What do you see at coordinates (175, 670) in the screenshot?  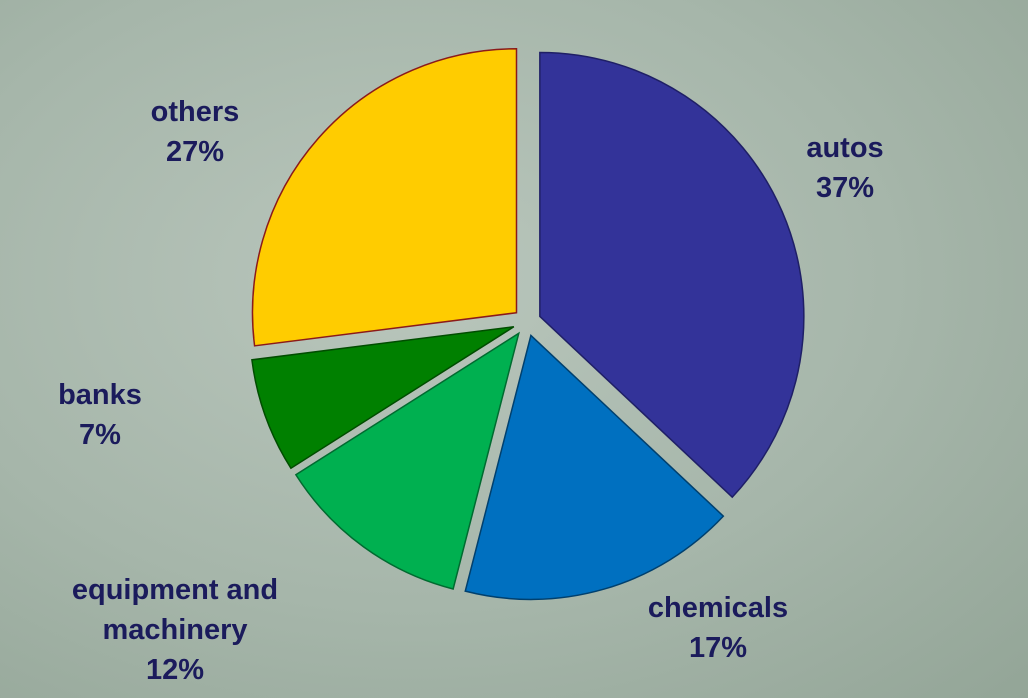 I see `slice-value: 12%` at bounding box center [175, 670].